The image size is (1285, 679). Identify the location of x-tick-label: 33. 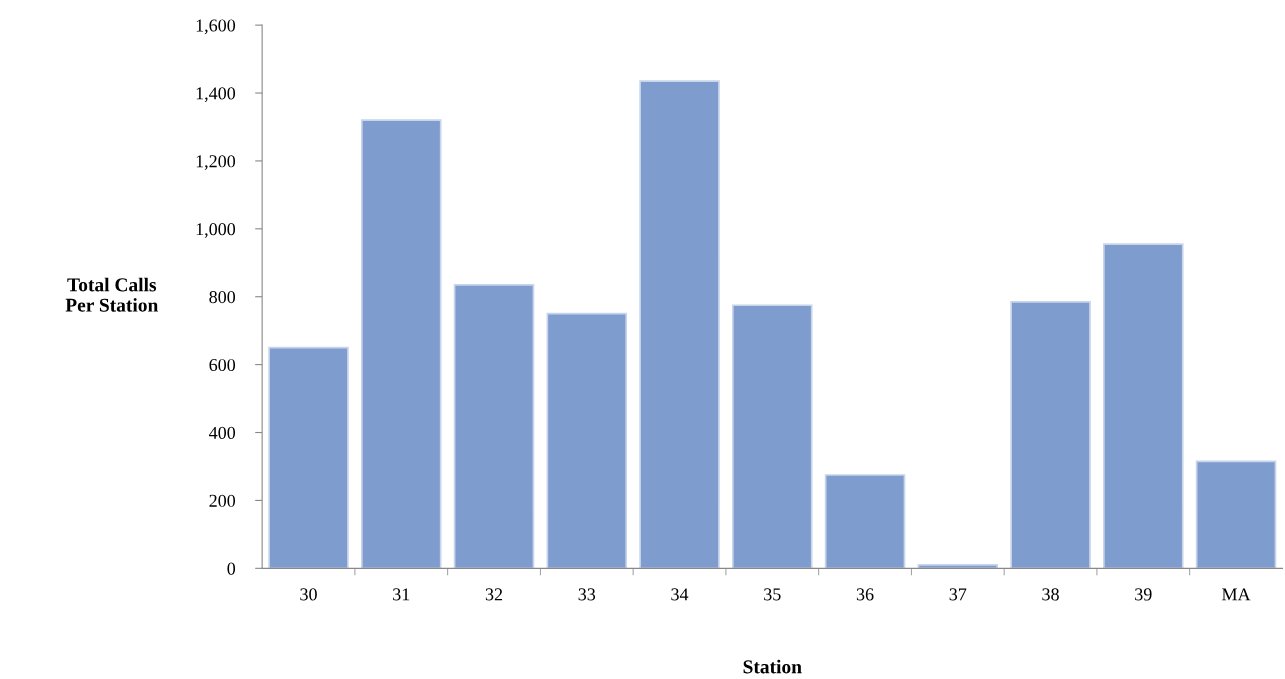
(587, 594).